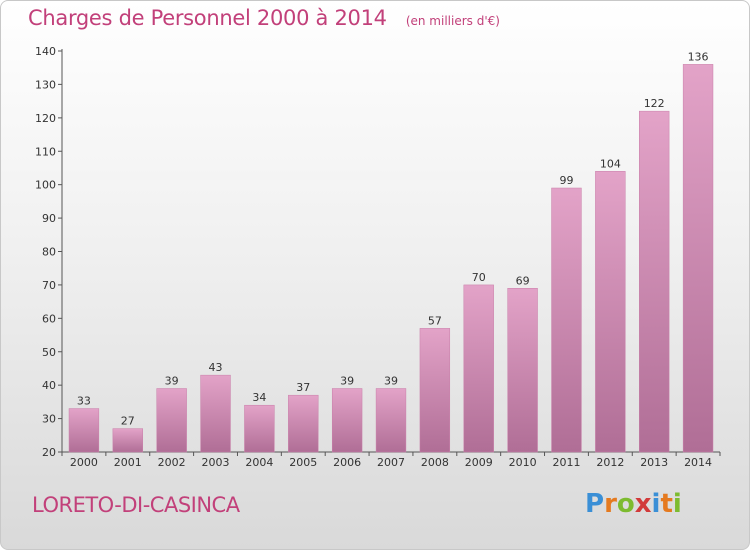 This screenshot has width=750, height=550. Describe the element at coordinates (49, 285) in the screenshot. I see `y-tick-label: 70` at that location.